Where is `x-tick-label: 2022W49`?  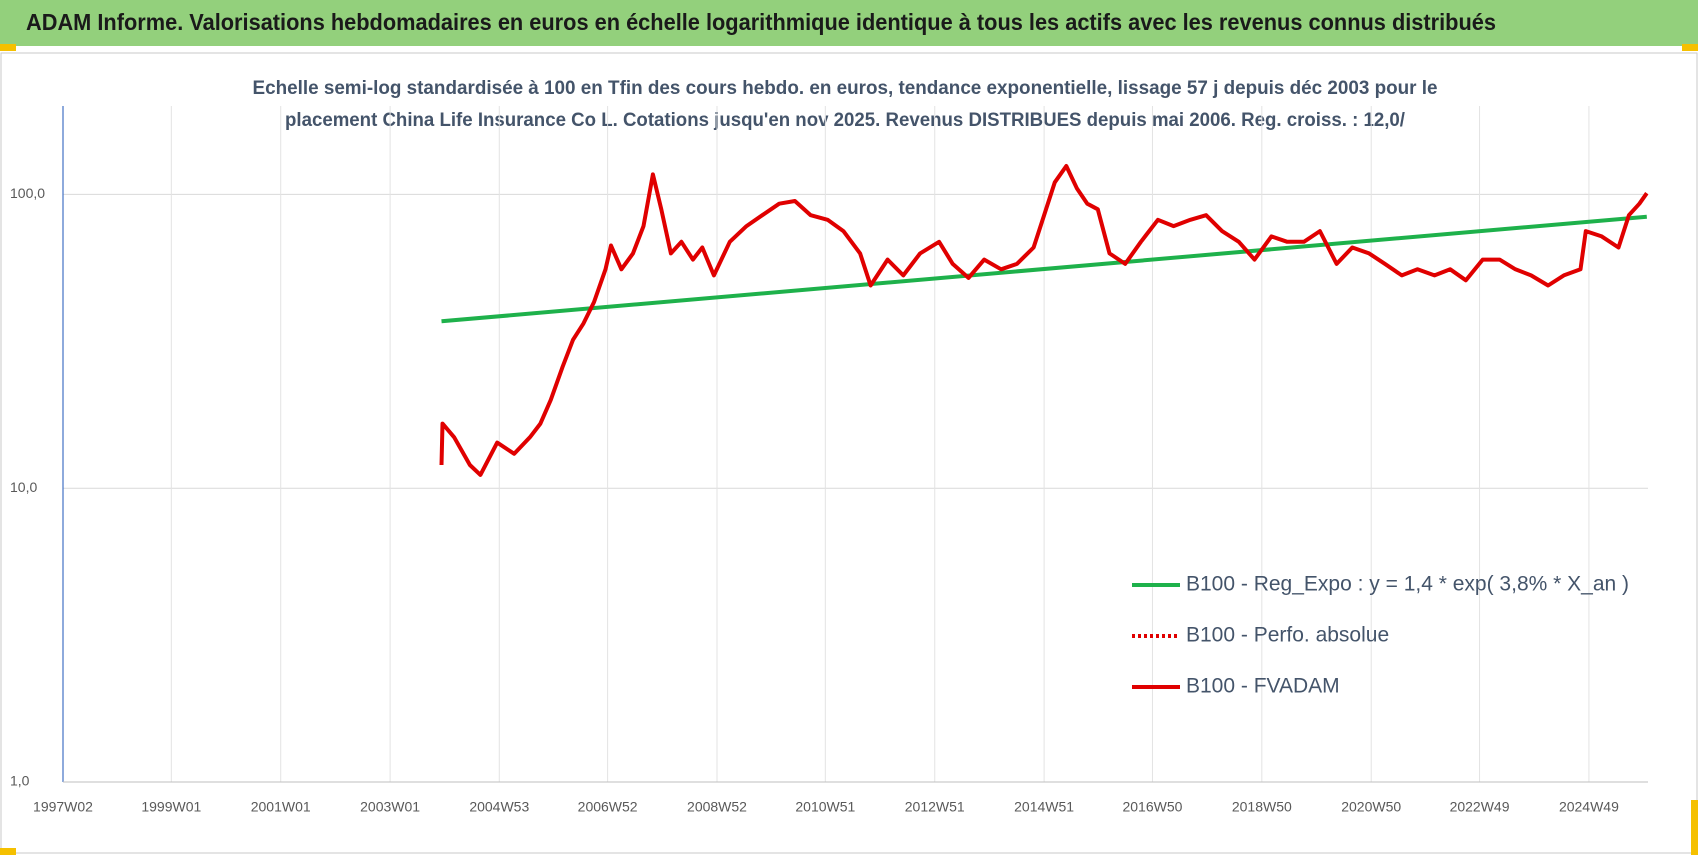 x-tick-label: 2022W49 is located at coordinates (1480, 807).